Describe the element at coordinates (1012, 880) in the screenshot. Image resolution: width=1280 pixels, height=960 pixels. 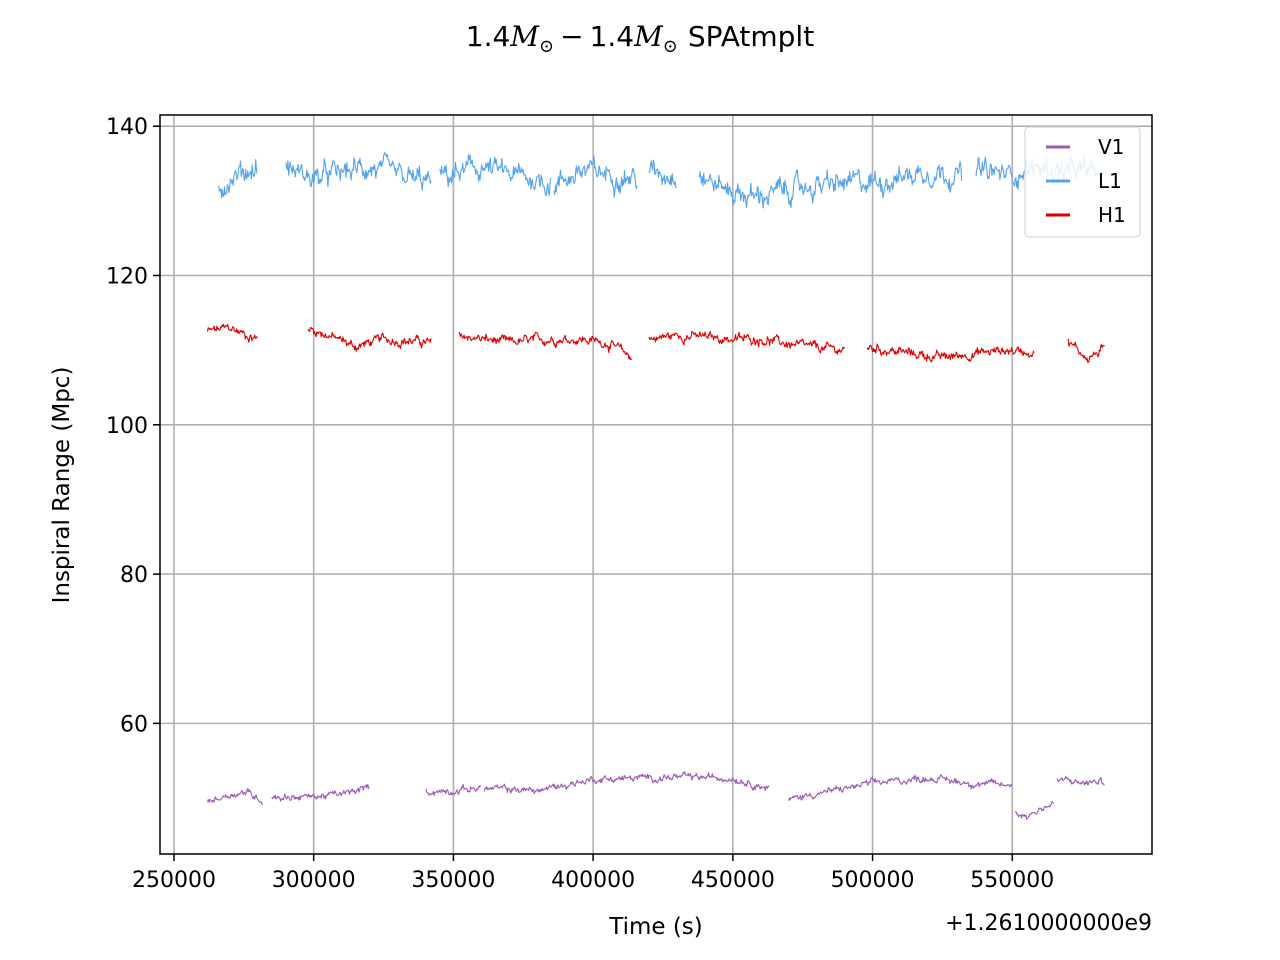
I see `x-tick-label: 550000` at that location.